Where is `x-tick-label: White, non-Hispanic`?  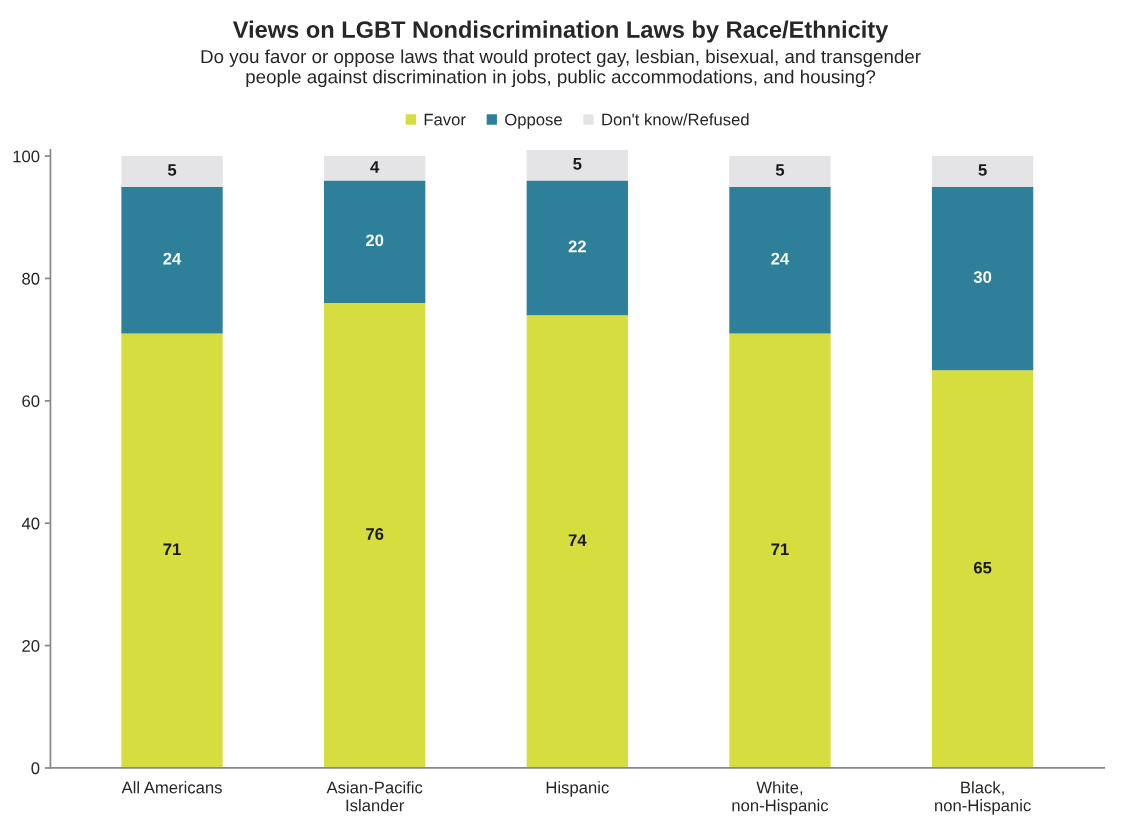
x-tick-label: White, non-Hispanic is located at coordinates (780, 798).